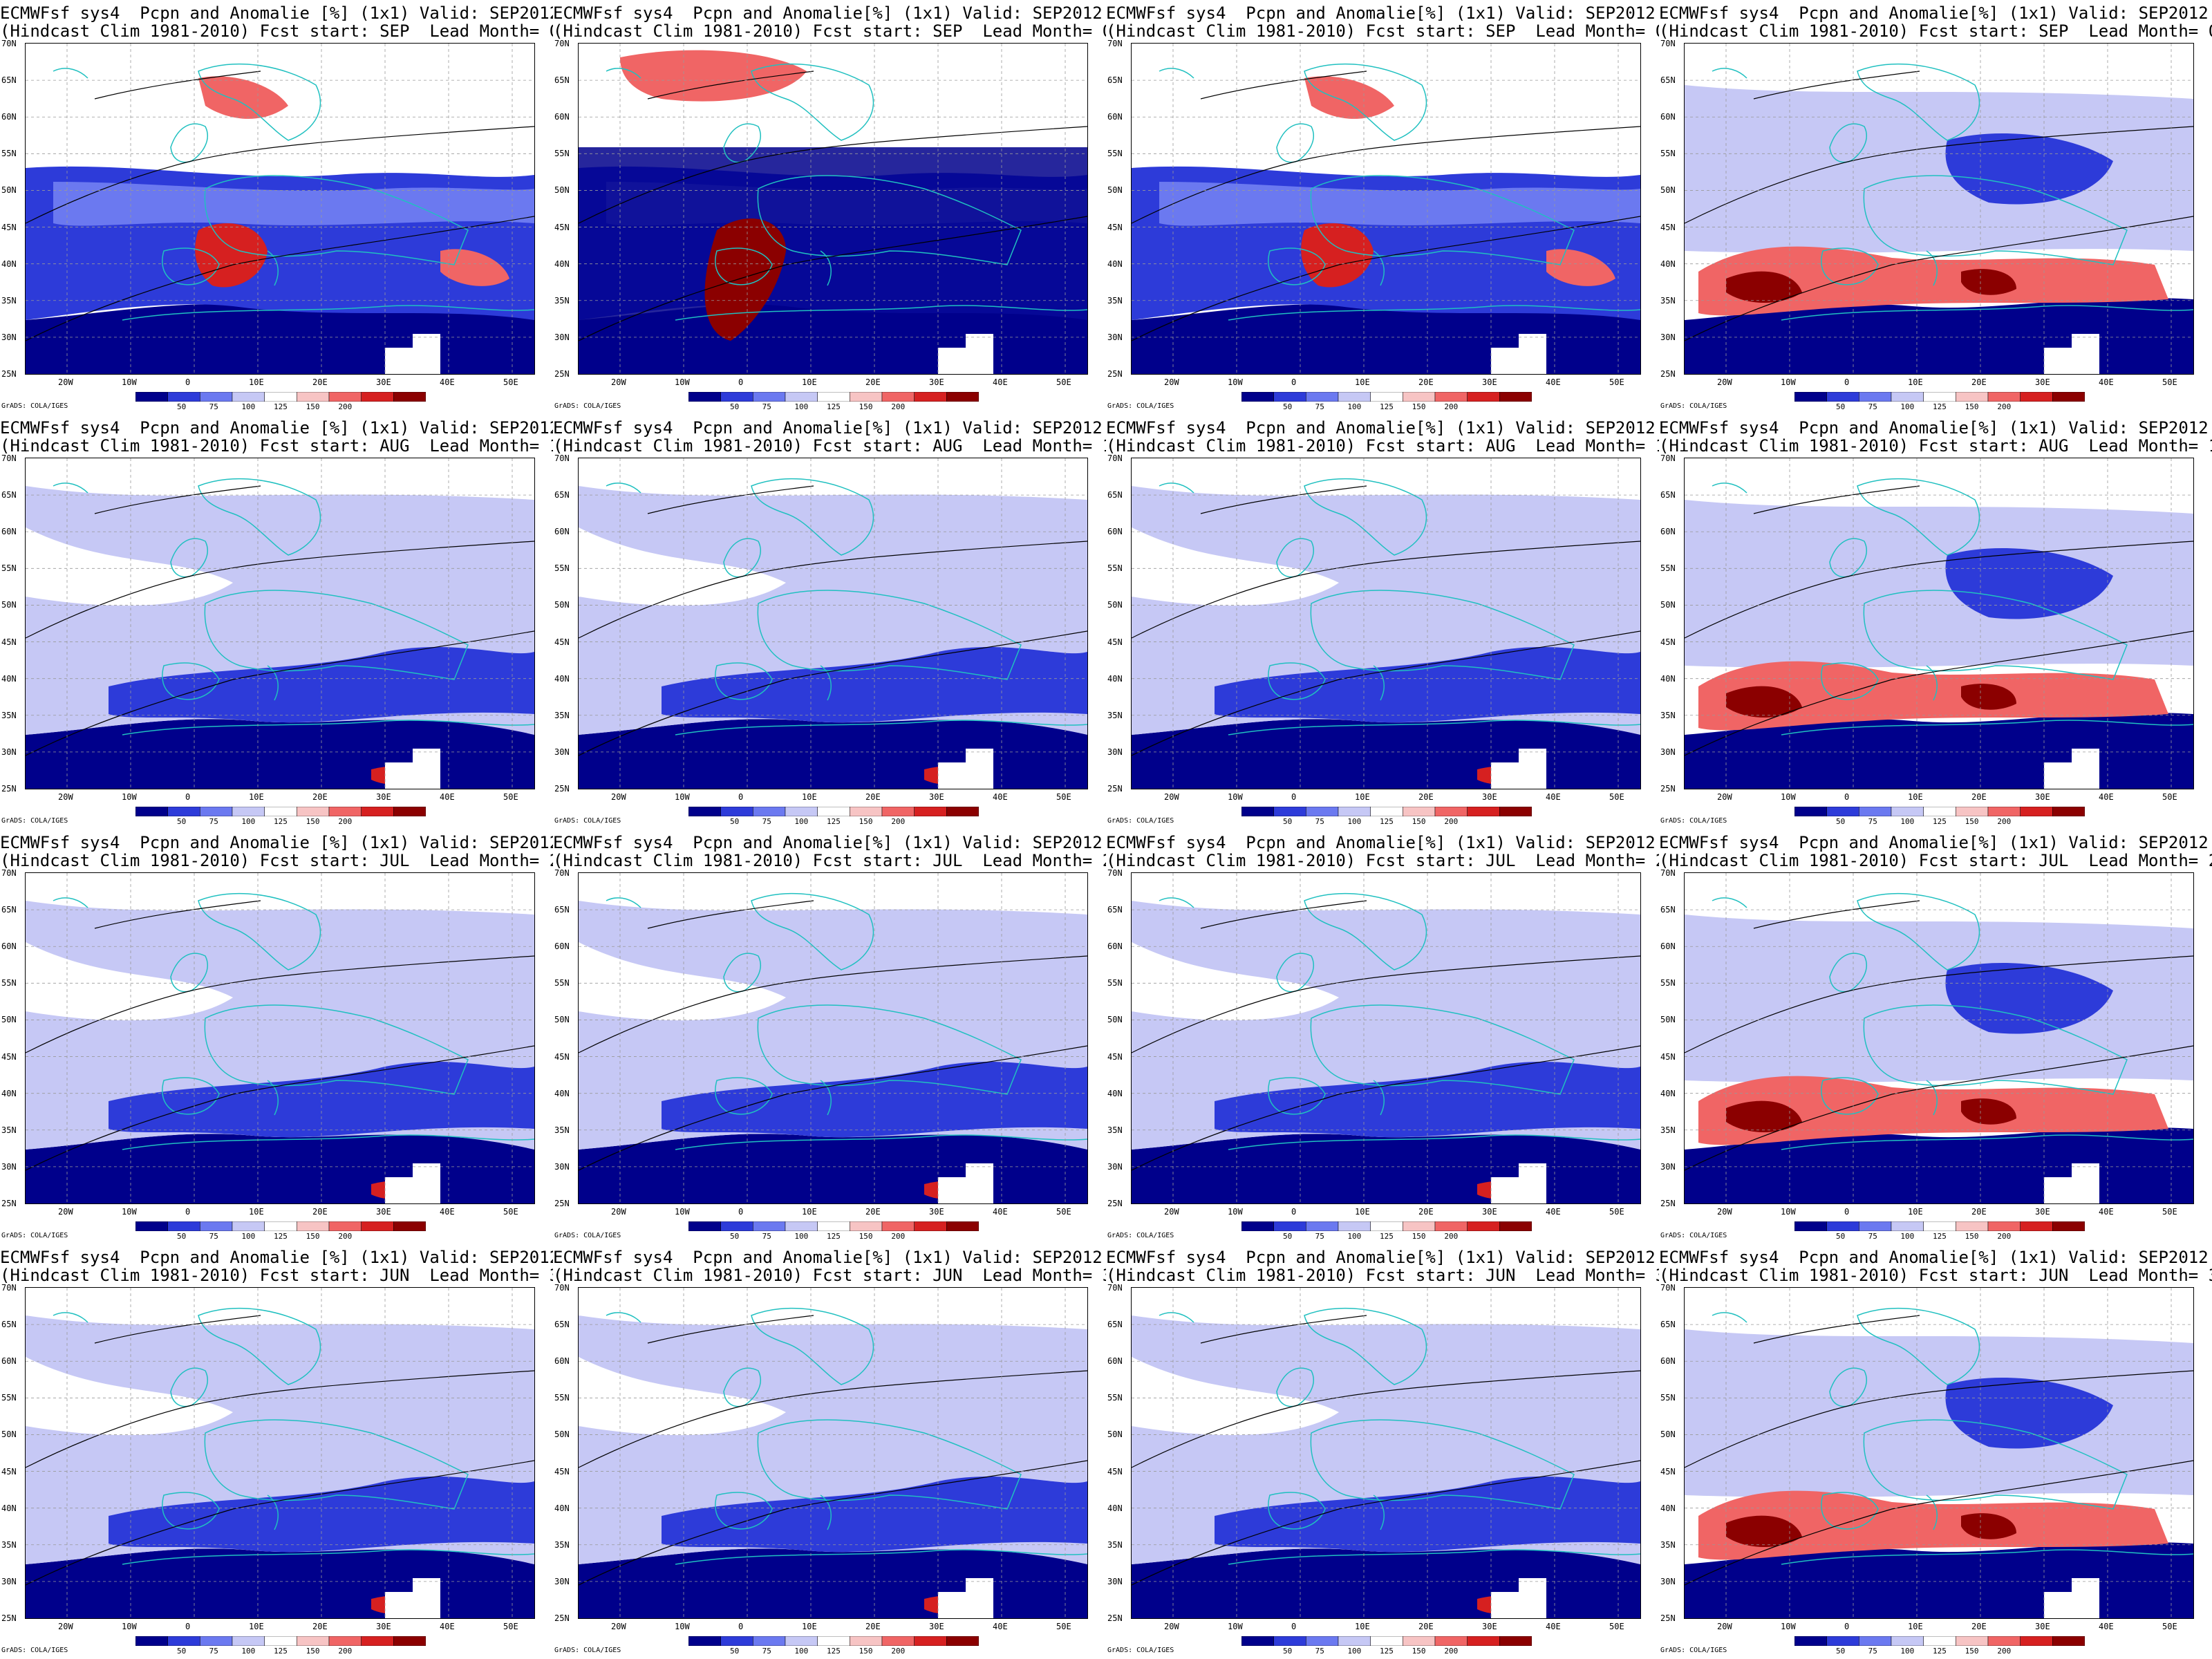 The image size is (2212, 1659). Describe the element at coordinates (1764, 1531) in the screenshot. I see `dark-red-core` at that location.